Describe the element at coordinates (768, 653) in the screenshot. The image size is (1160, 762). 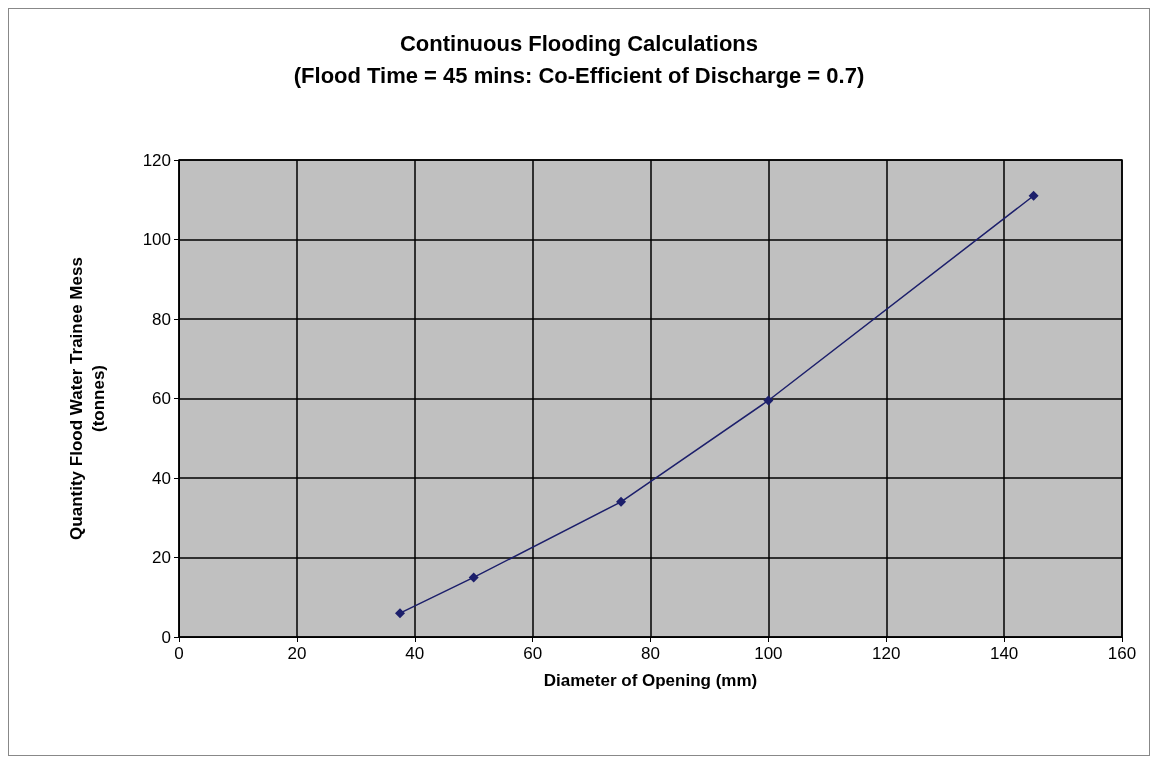
I see `x-tick-label: 100` at that location.